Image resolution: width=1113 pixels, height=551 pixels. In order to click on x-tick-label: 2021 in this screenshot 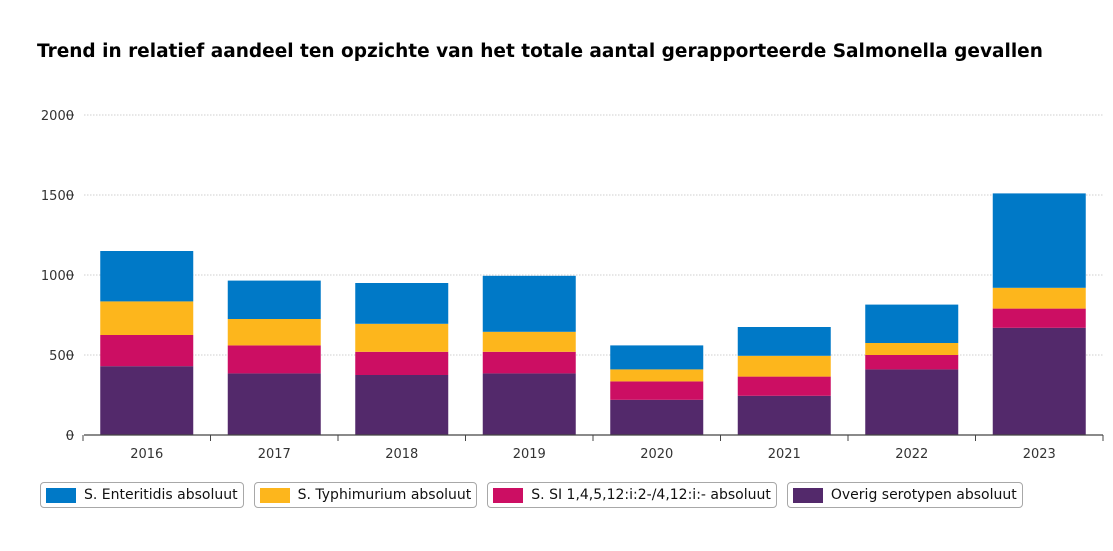, I will do `click(784, 454)`.